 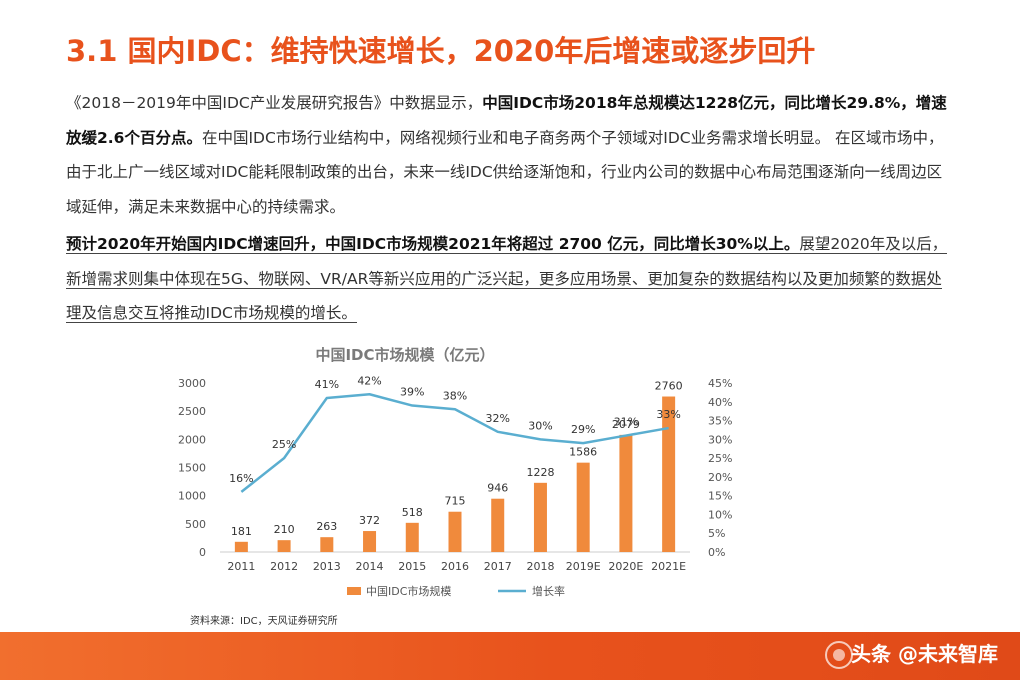 What do you see at coordinates (454, 443) in the screenshot?
I see `growth-rate-line` at bounding box center [454, 443].